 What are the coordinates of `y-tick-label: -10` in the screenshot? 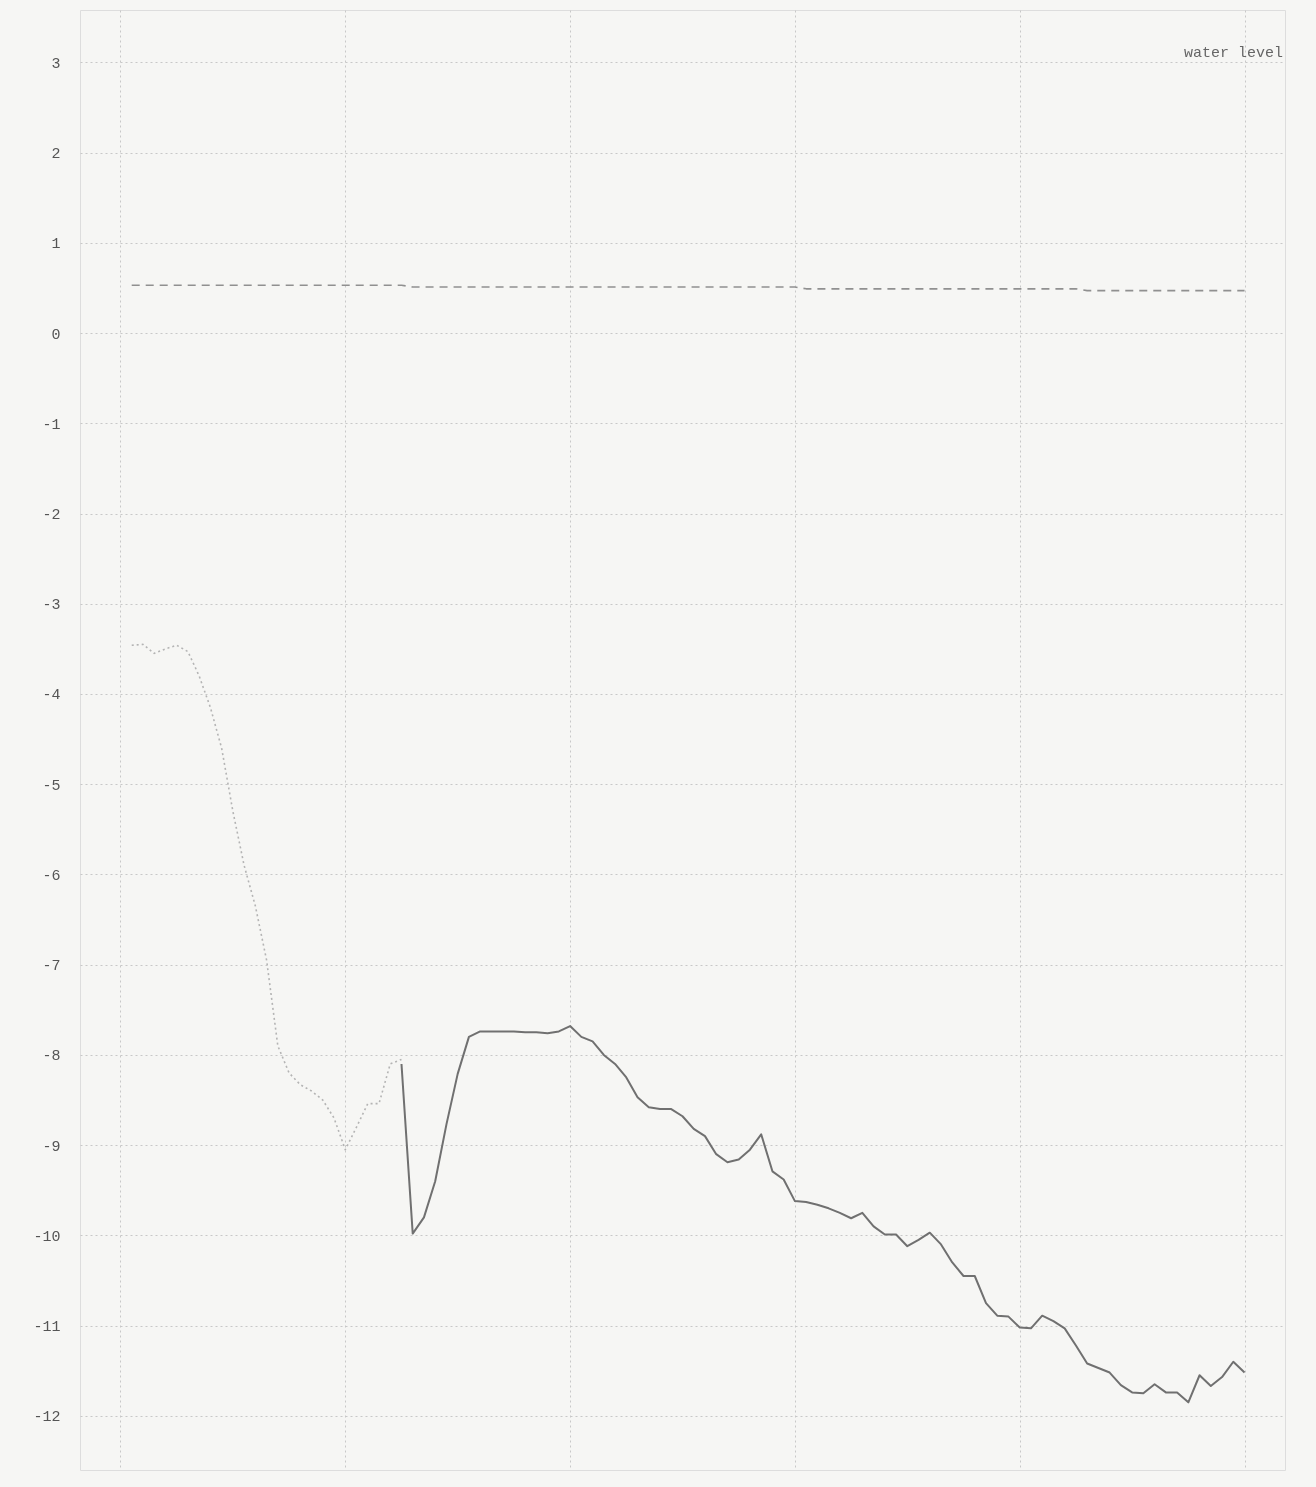 It's located at (47, 1237).